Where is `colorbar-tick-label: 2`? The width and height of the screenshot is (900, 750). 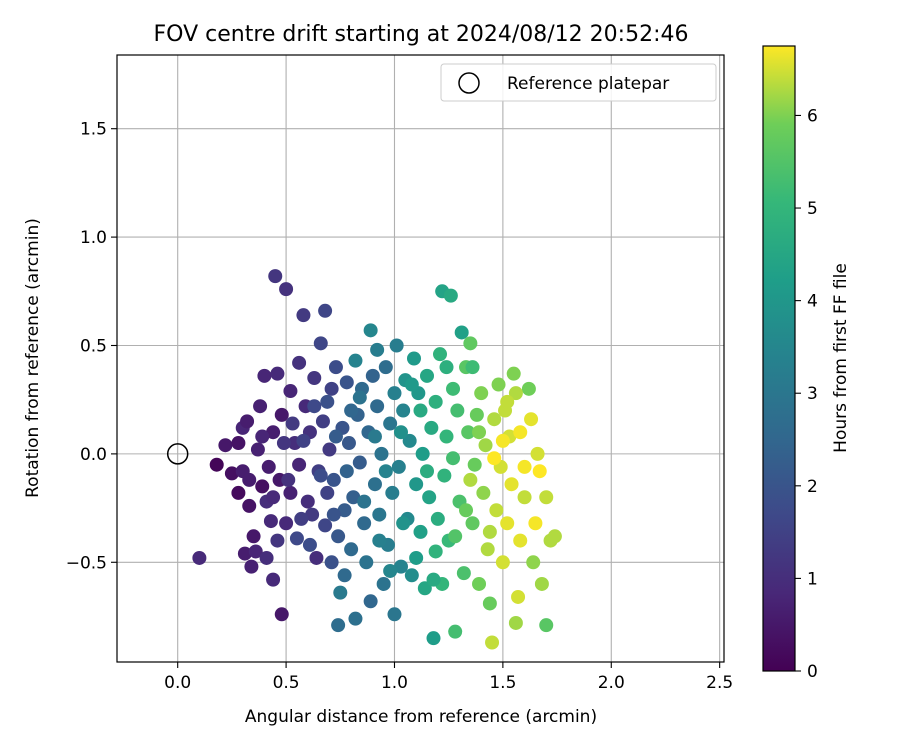
colorbar-tick-label: 2 is located at coordinates (812, 487).